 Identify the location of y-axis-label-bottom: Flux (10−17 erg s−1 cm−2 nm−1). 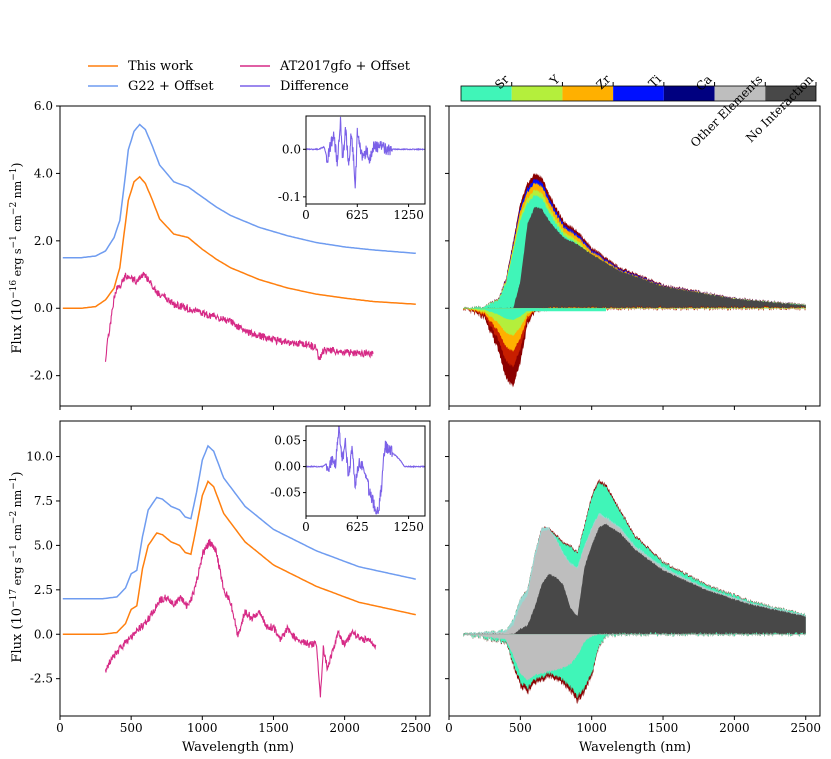
(17, 566).